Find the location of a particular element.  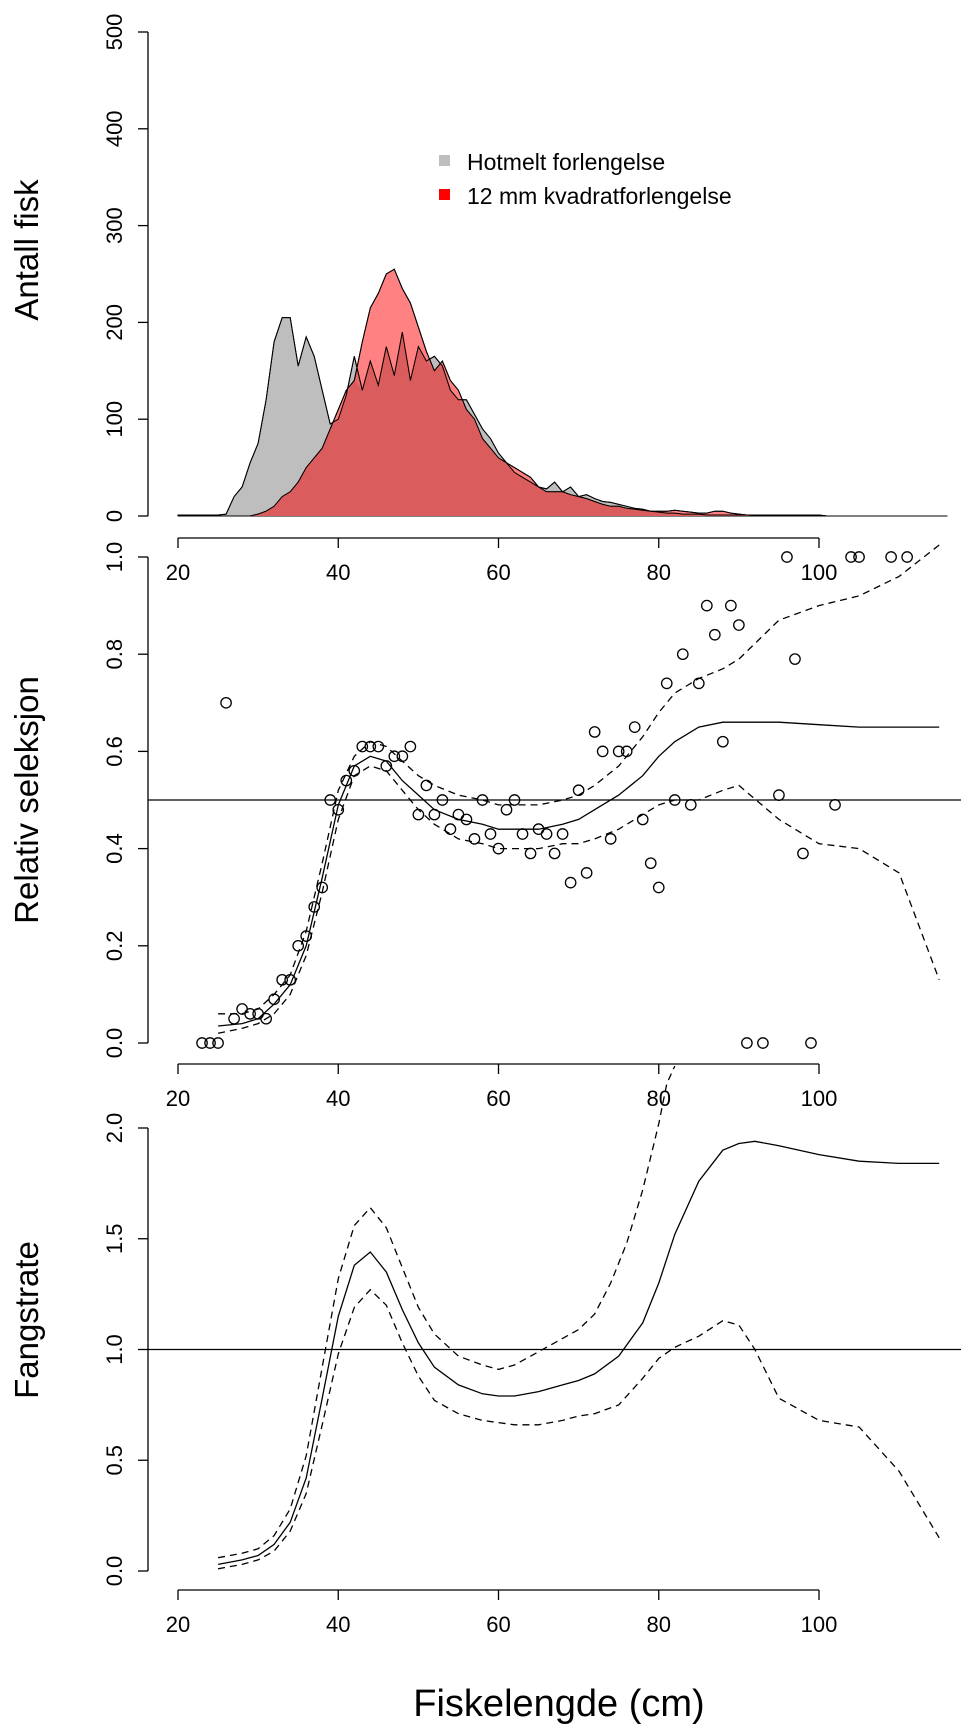

legend-label-hotmelt: Hotmelt forlengelse is located at coordinates (566, 162).